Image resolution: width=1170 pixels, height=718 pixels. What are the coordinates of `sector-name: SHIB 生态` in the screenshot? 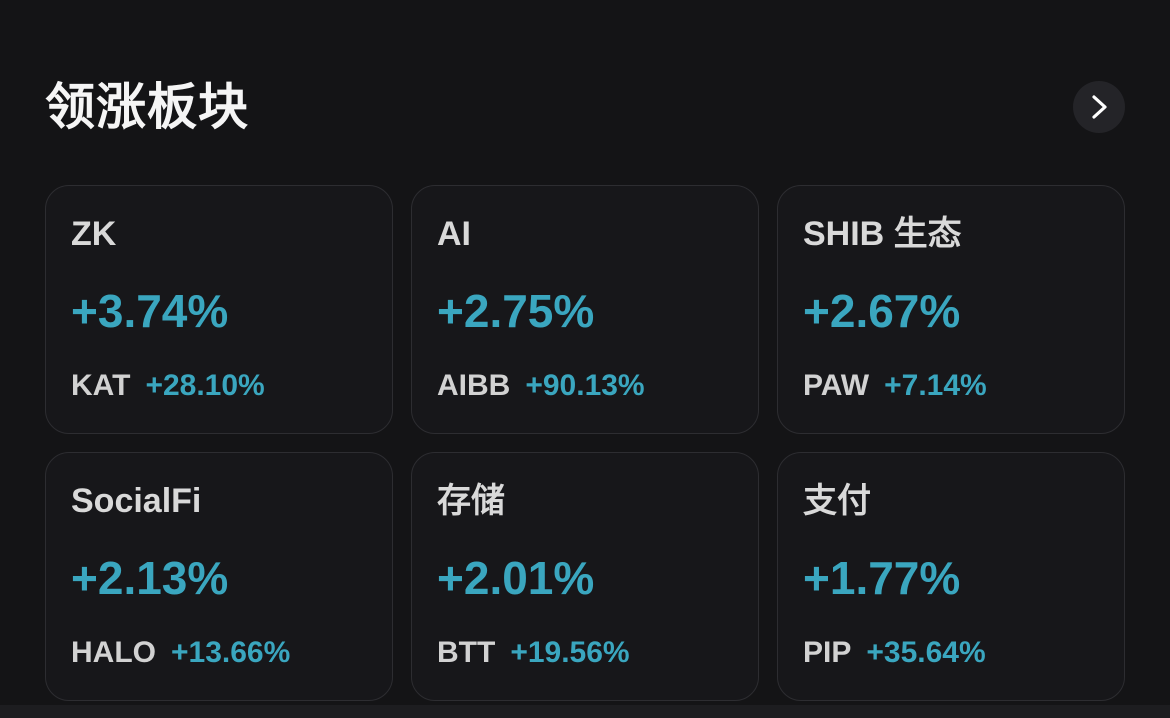 It's located at (882, 234).